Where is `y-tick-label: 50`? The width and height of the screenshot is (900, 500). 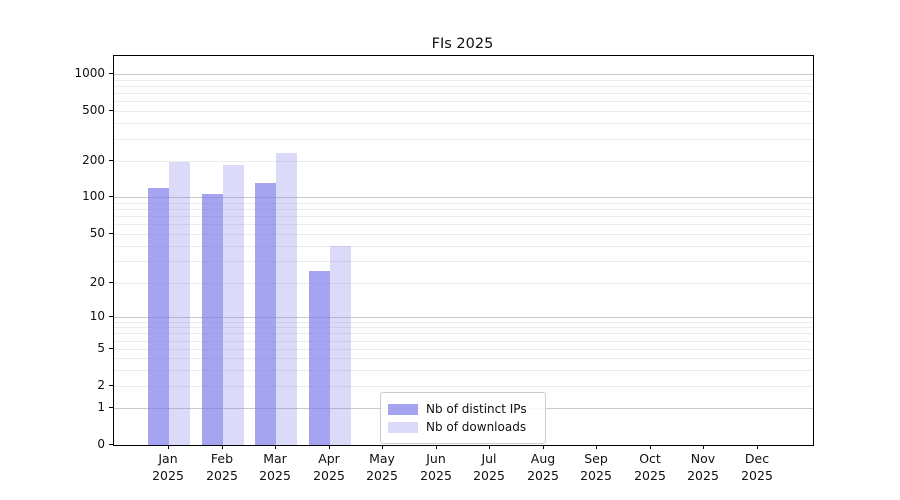
y-tick-label: 50 is located at coordinates (97, 233).